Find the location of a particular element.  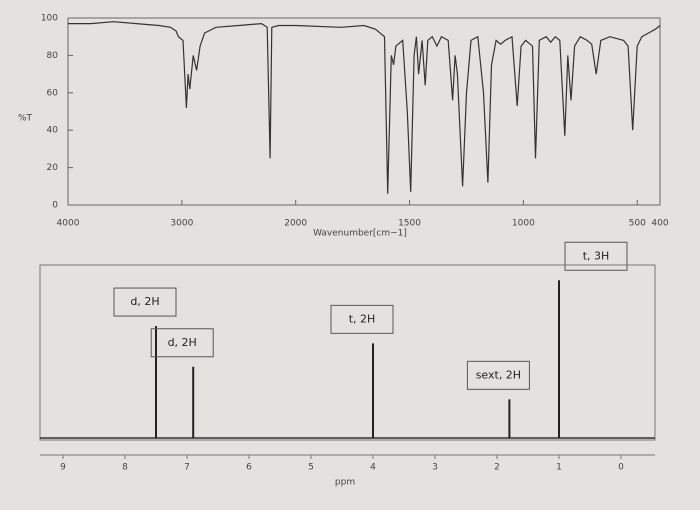

x-tick-label: 2 is located at coordinates (497, 468).